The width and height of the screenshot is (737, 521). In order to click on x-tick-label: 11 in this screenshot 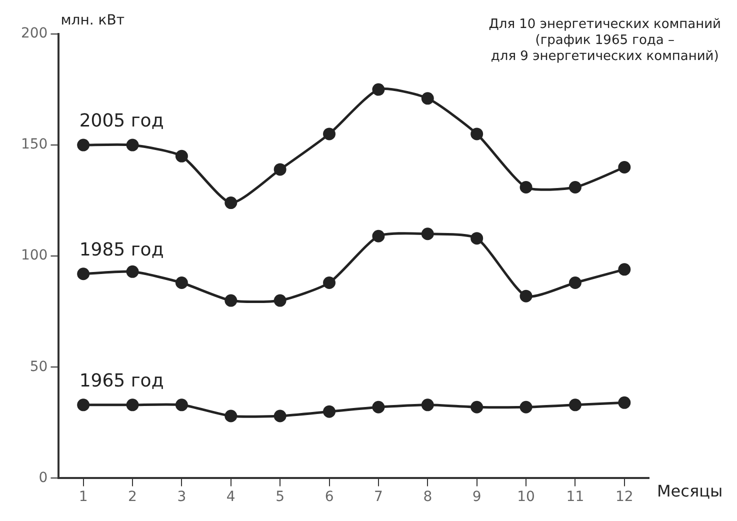, I will do `click(575, 497)`.